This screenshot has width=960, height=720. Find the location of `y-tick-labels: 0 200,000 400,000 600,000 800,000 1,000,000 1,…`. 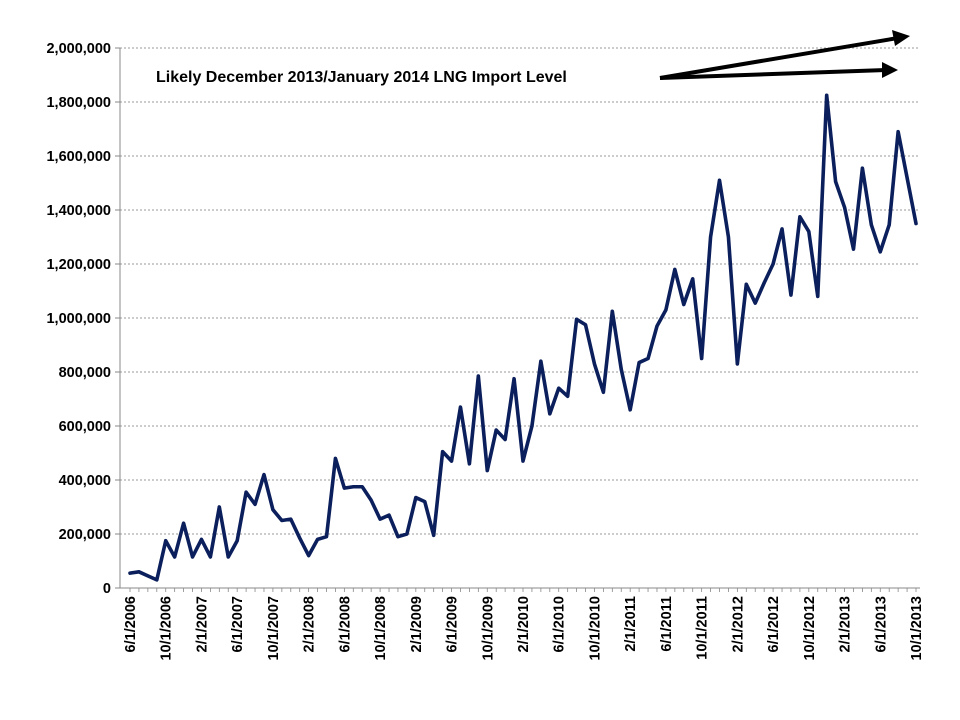

y-tick-labels: 0 200,000 400,000 600,000 800,000 1,000,000 1,… is located at coordinates (83, 319).